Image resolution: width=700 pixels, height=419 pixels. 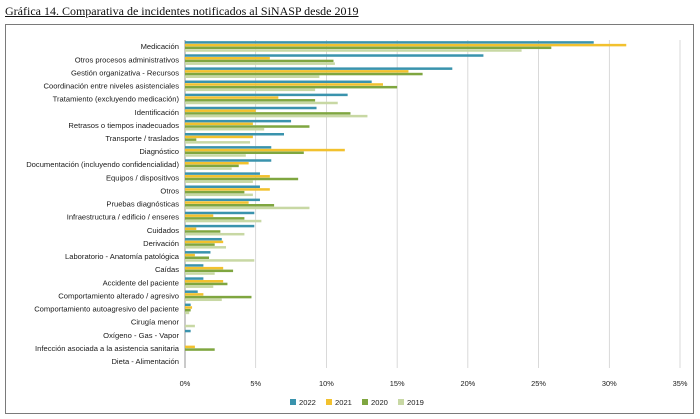 I want to click on x-tick-label: 15%, so click(x=397, y=383).